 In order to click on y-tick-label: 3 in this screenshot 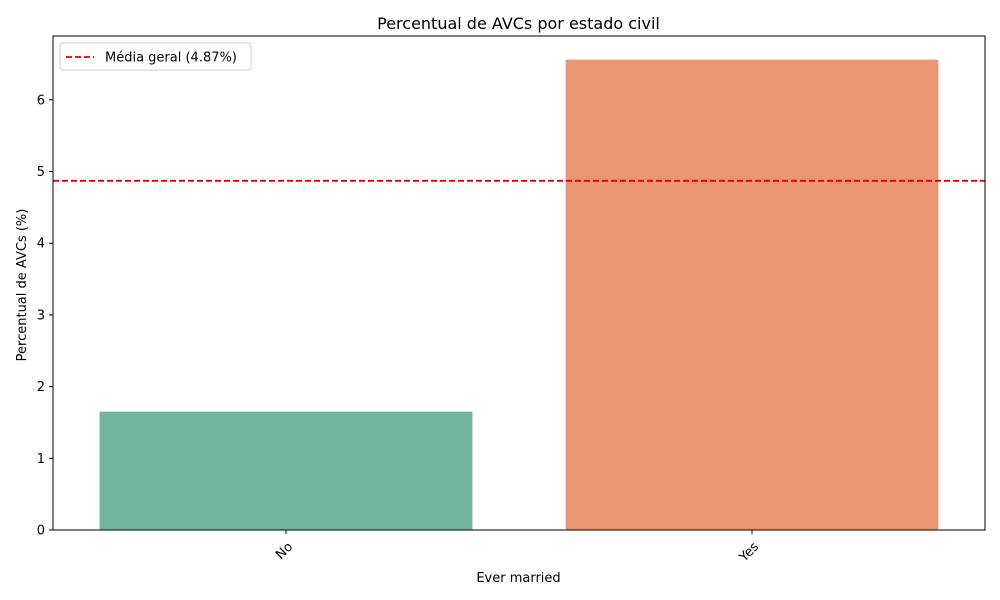, I will do `click(41, 315)`.